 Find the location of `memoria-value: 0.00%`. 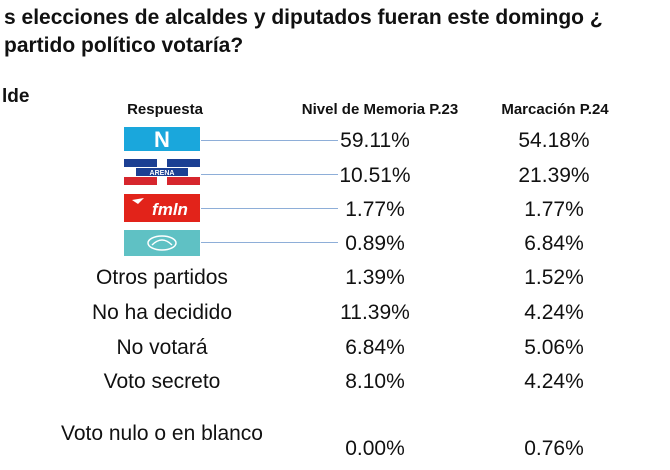

memoria-value: 0.00% is located at coordinates (375, 448).